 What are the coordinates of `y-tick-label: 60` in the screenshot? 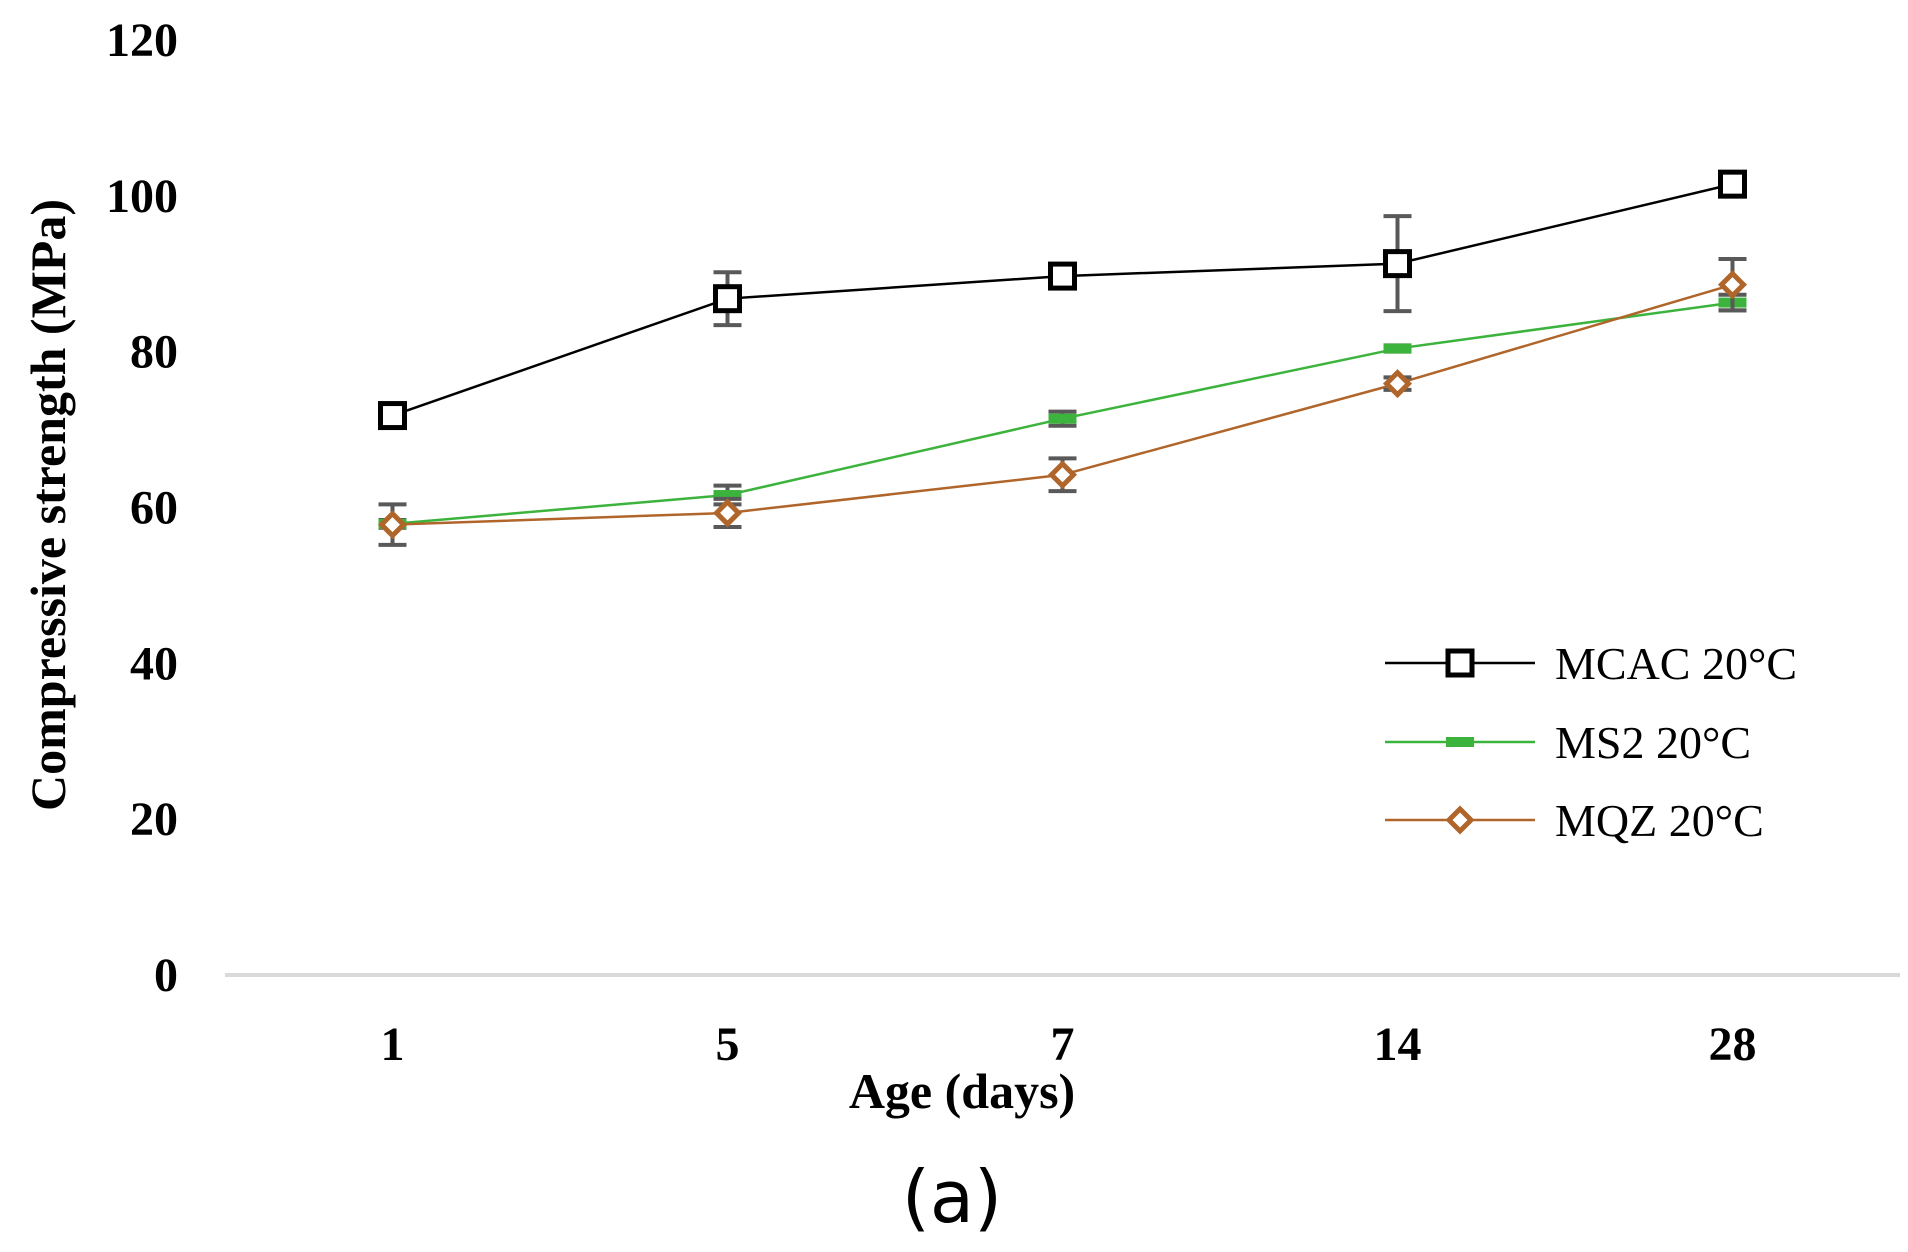 It's located at (154, 508).